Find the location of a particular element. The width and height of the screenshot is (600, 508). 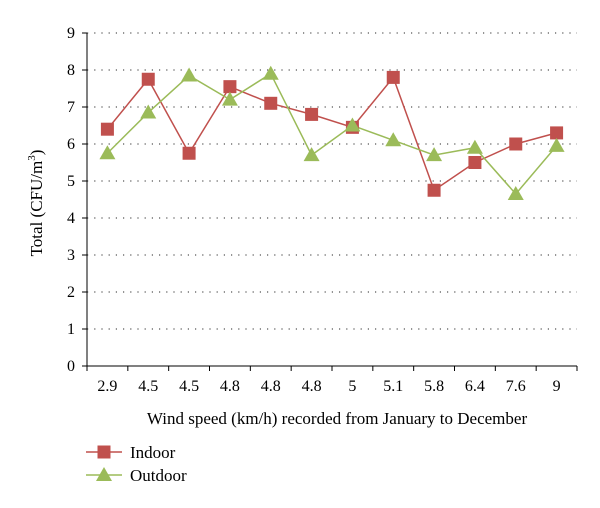

y-axis-title-end: ) is located at coordinates (36, 153).